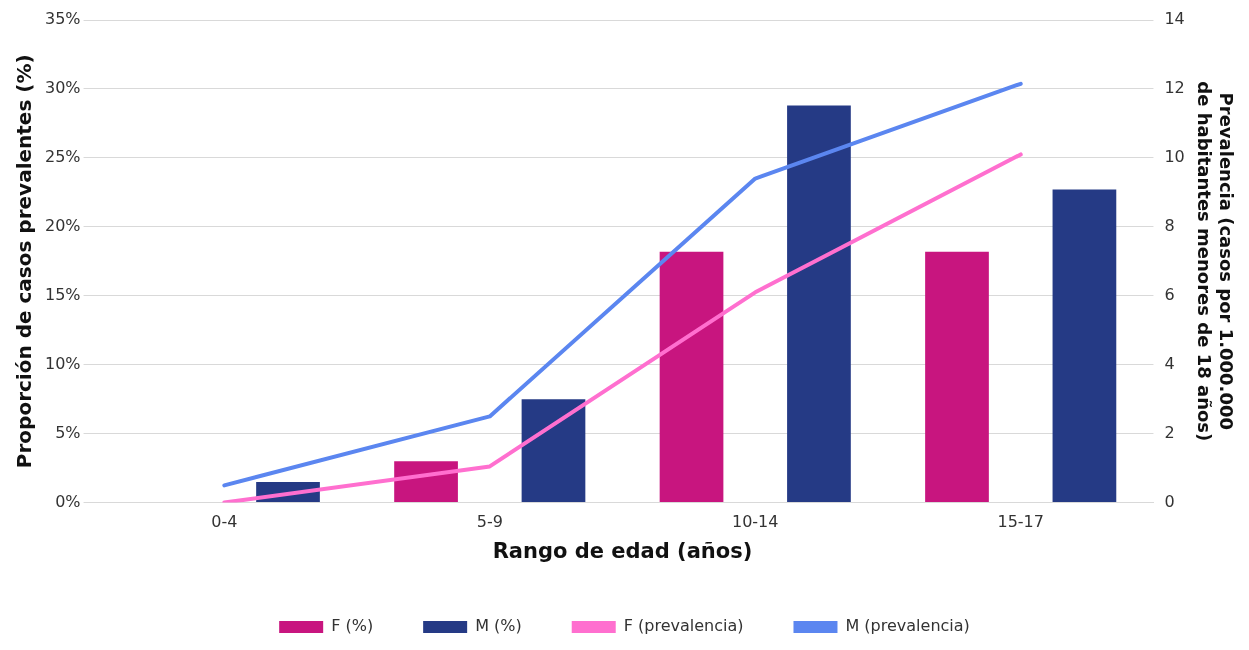 The image size is (1249, 650). I want to click on legend-label: M (prevalencia), so click(907, 626).